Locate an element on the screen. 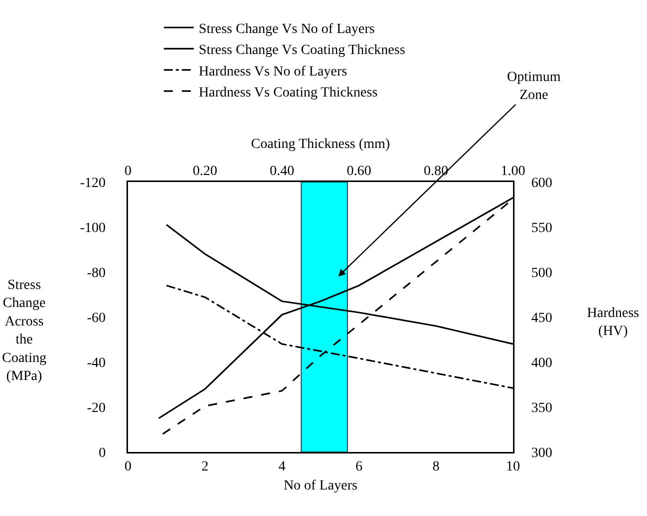  y-tick-label: -60 is located at coordinates (96, 318).